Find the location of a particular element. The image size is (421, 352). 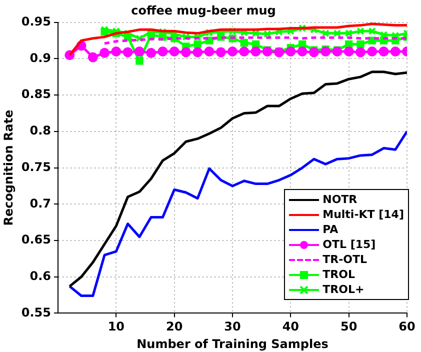

legend-label: TROL+ is located at coordinates (343, 289).